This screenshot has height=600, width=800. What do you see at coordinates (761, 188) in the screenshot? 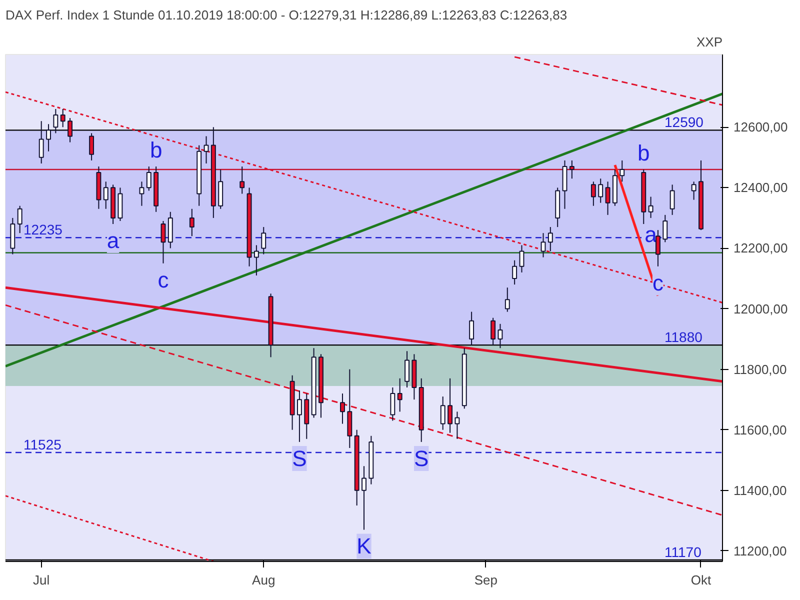
I see `y-tick-label: 12400,00` at bounding box center [761, 188].